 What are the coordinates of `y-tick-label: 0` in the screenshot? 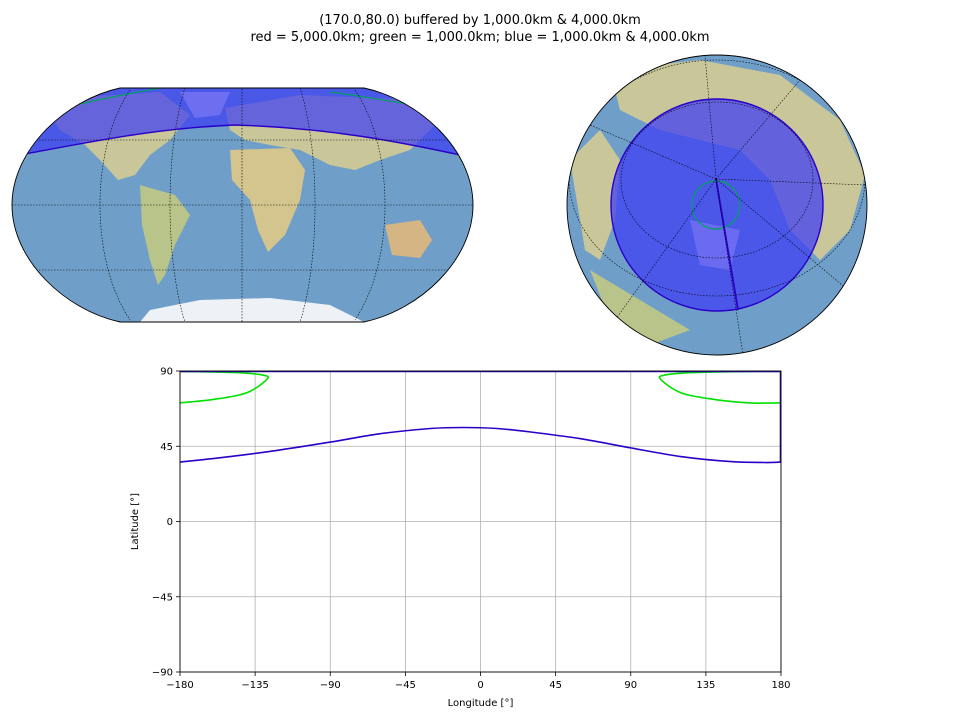 It's located at (170, 522).